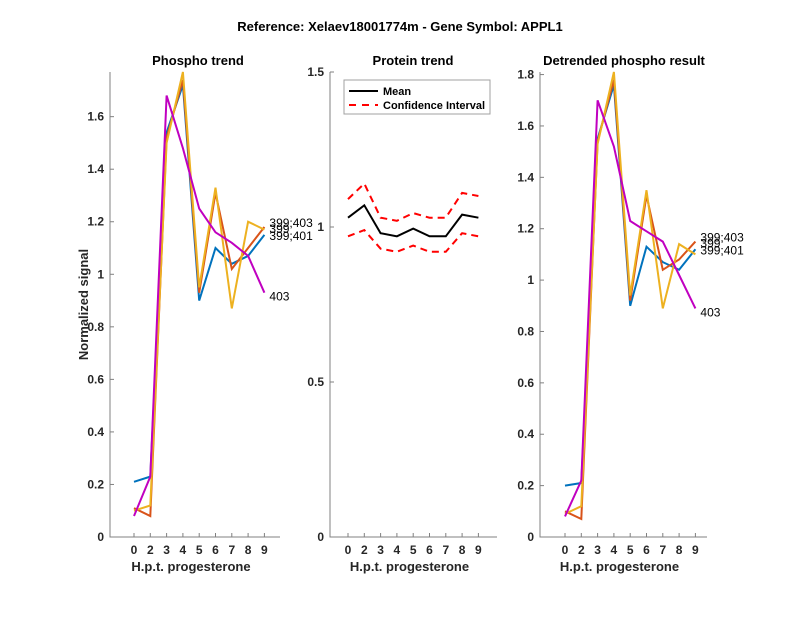 This screenshot has width=800, height=618. Describe the element at coordinates (413, 60) in the screenshot. I see `panel-title: Protein trend` at that location.